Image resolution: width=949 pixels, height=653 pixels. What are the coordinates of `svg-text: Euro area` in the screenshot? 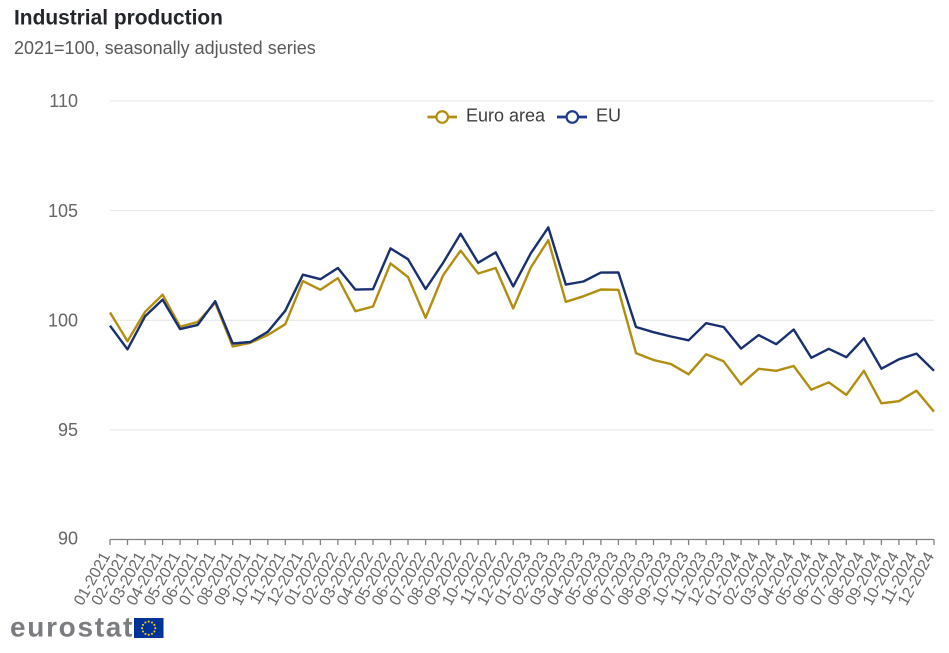 It's located at (506, 116).